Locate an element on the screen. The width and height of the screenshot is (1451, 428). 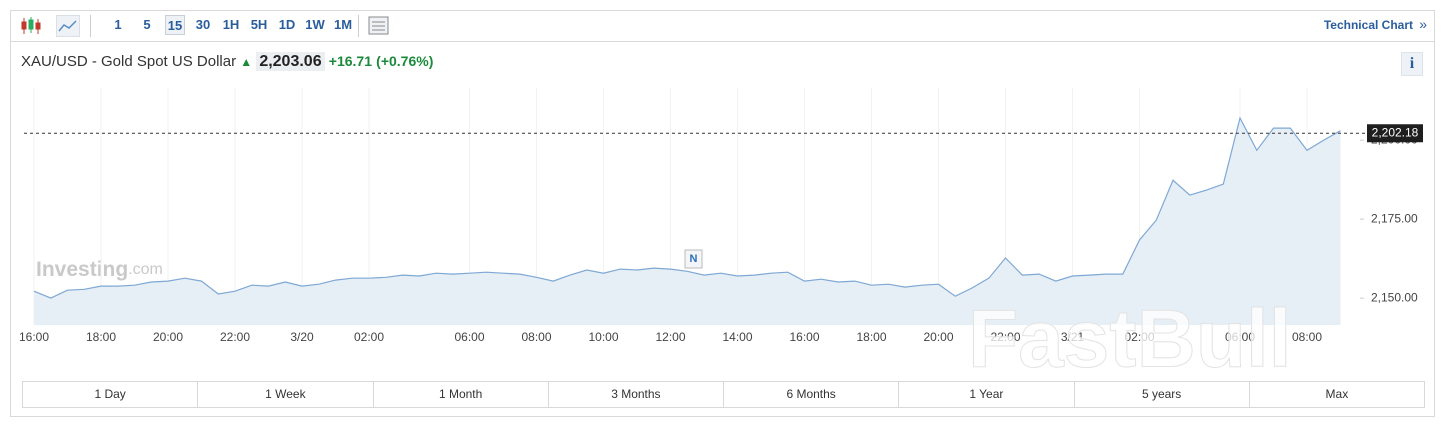
up-arrow: ▲ is located at coordinates (246, 62).